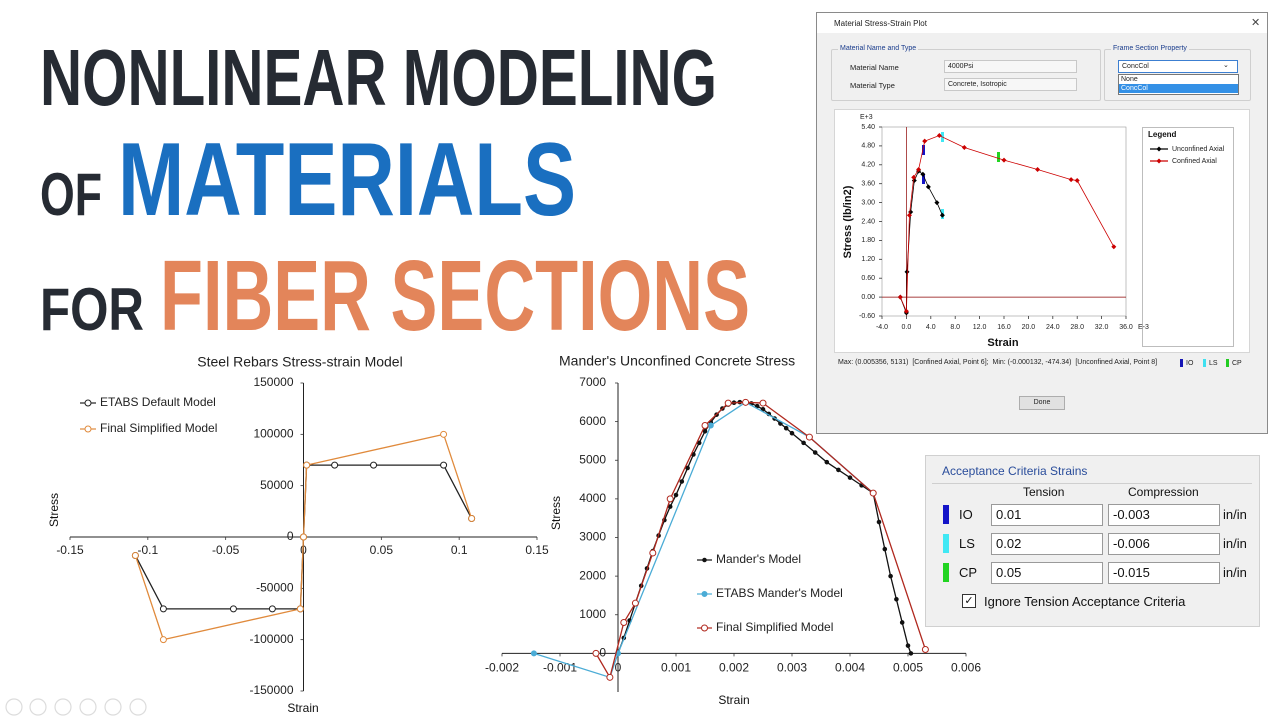 This screenshot has height=720, width=1280. Describe the element at coordinates (704, 594) in the screenshot. I see `legend-marker` at that location.